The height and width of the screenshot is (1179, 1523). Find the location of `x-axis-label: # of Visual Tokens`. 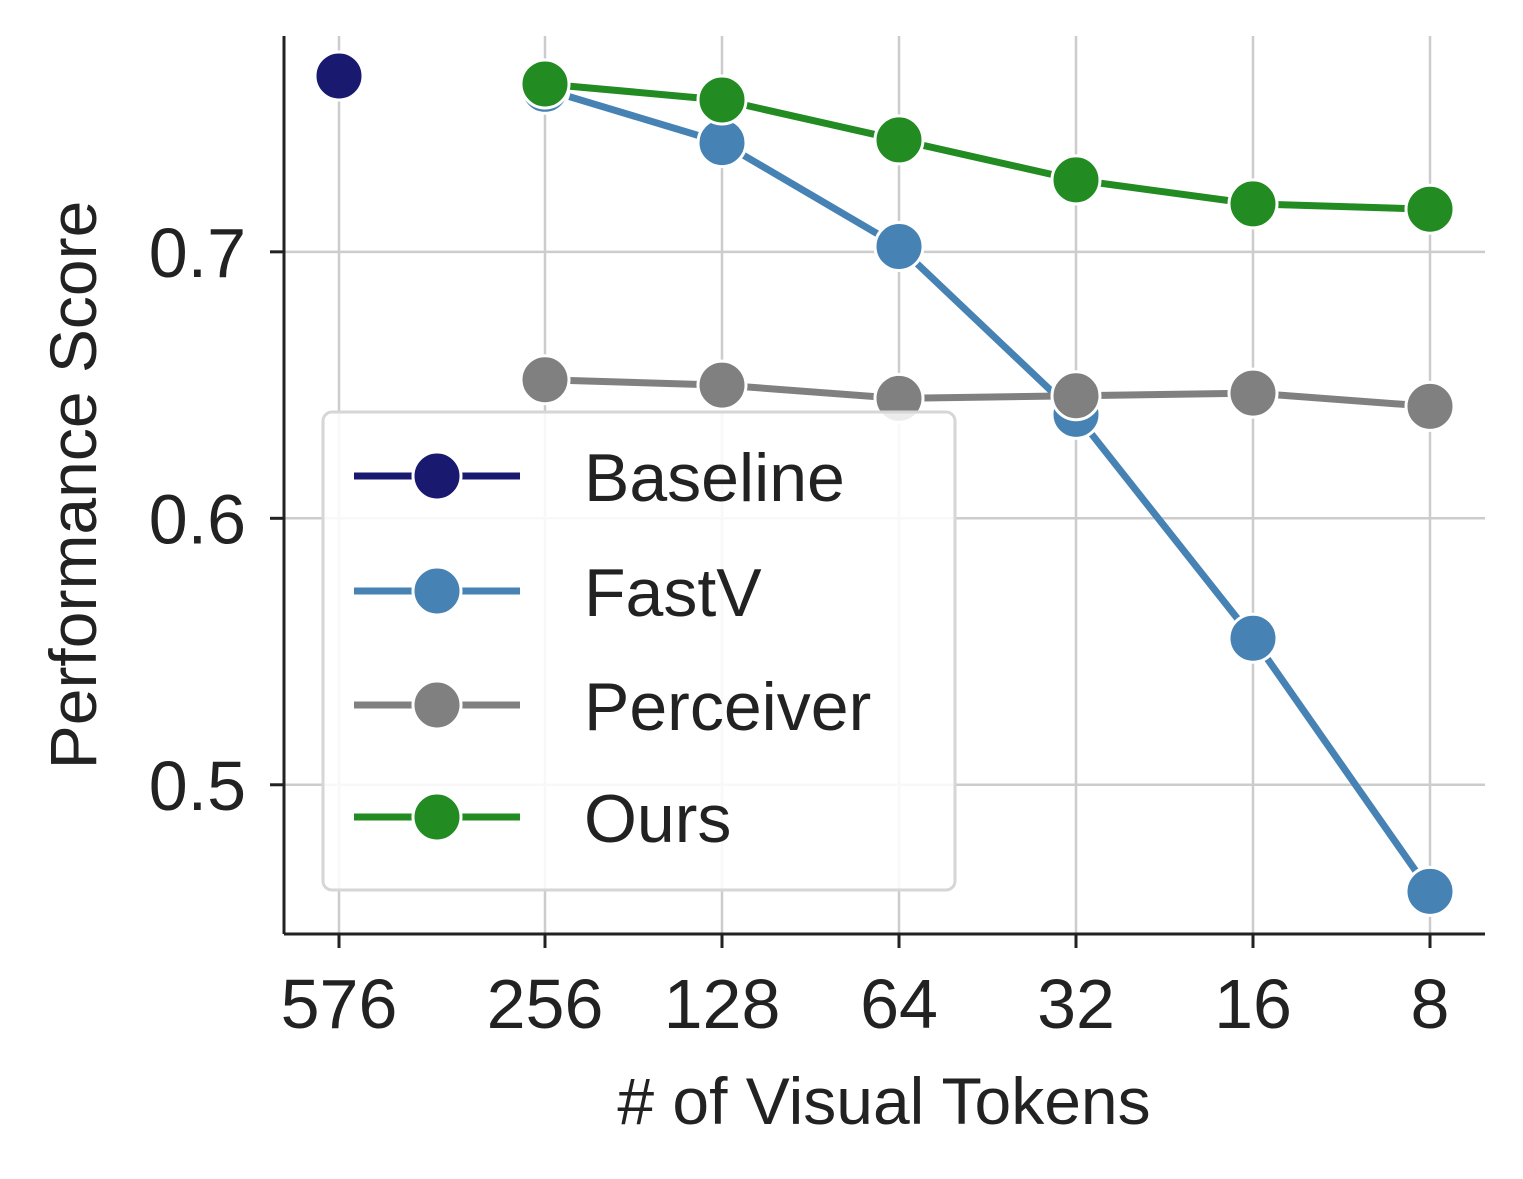

x-axis-label: # of Visual Tokens is located at coordinates (883, 1101).